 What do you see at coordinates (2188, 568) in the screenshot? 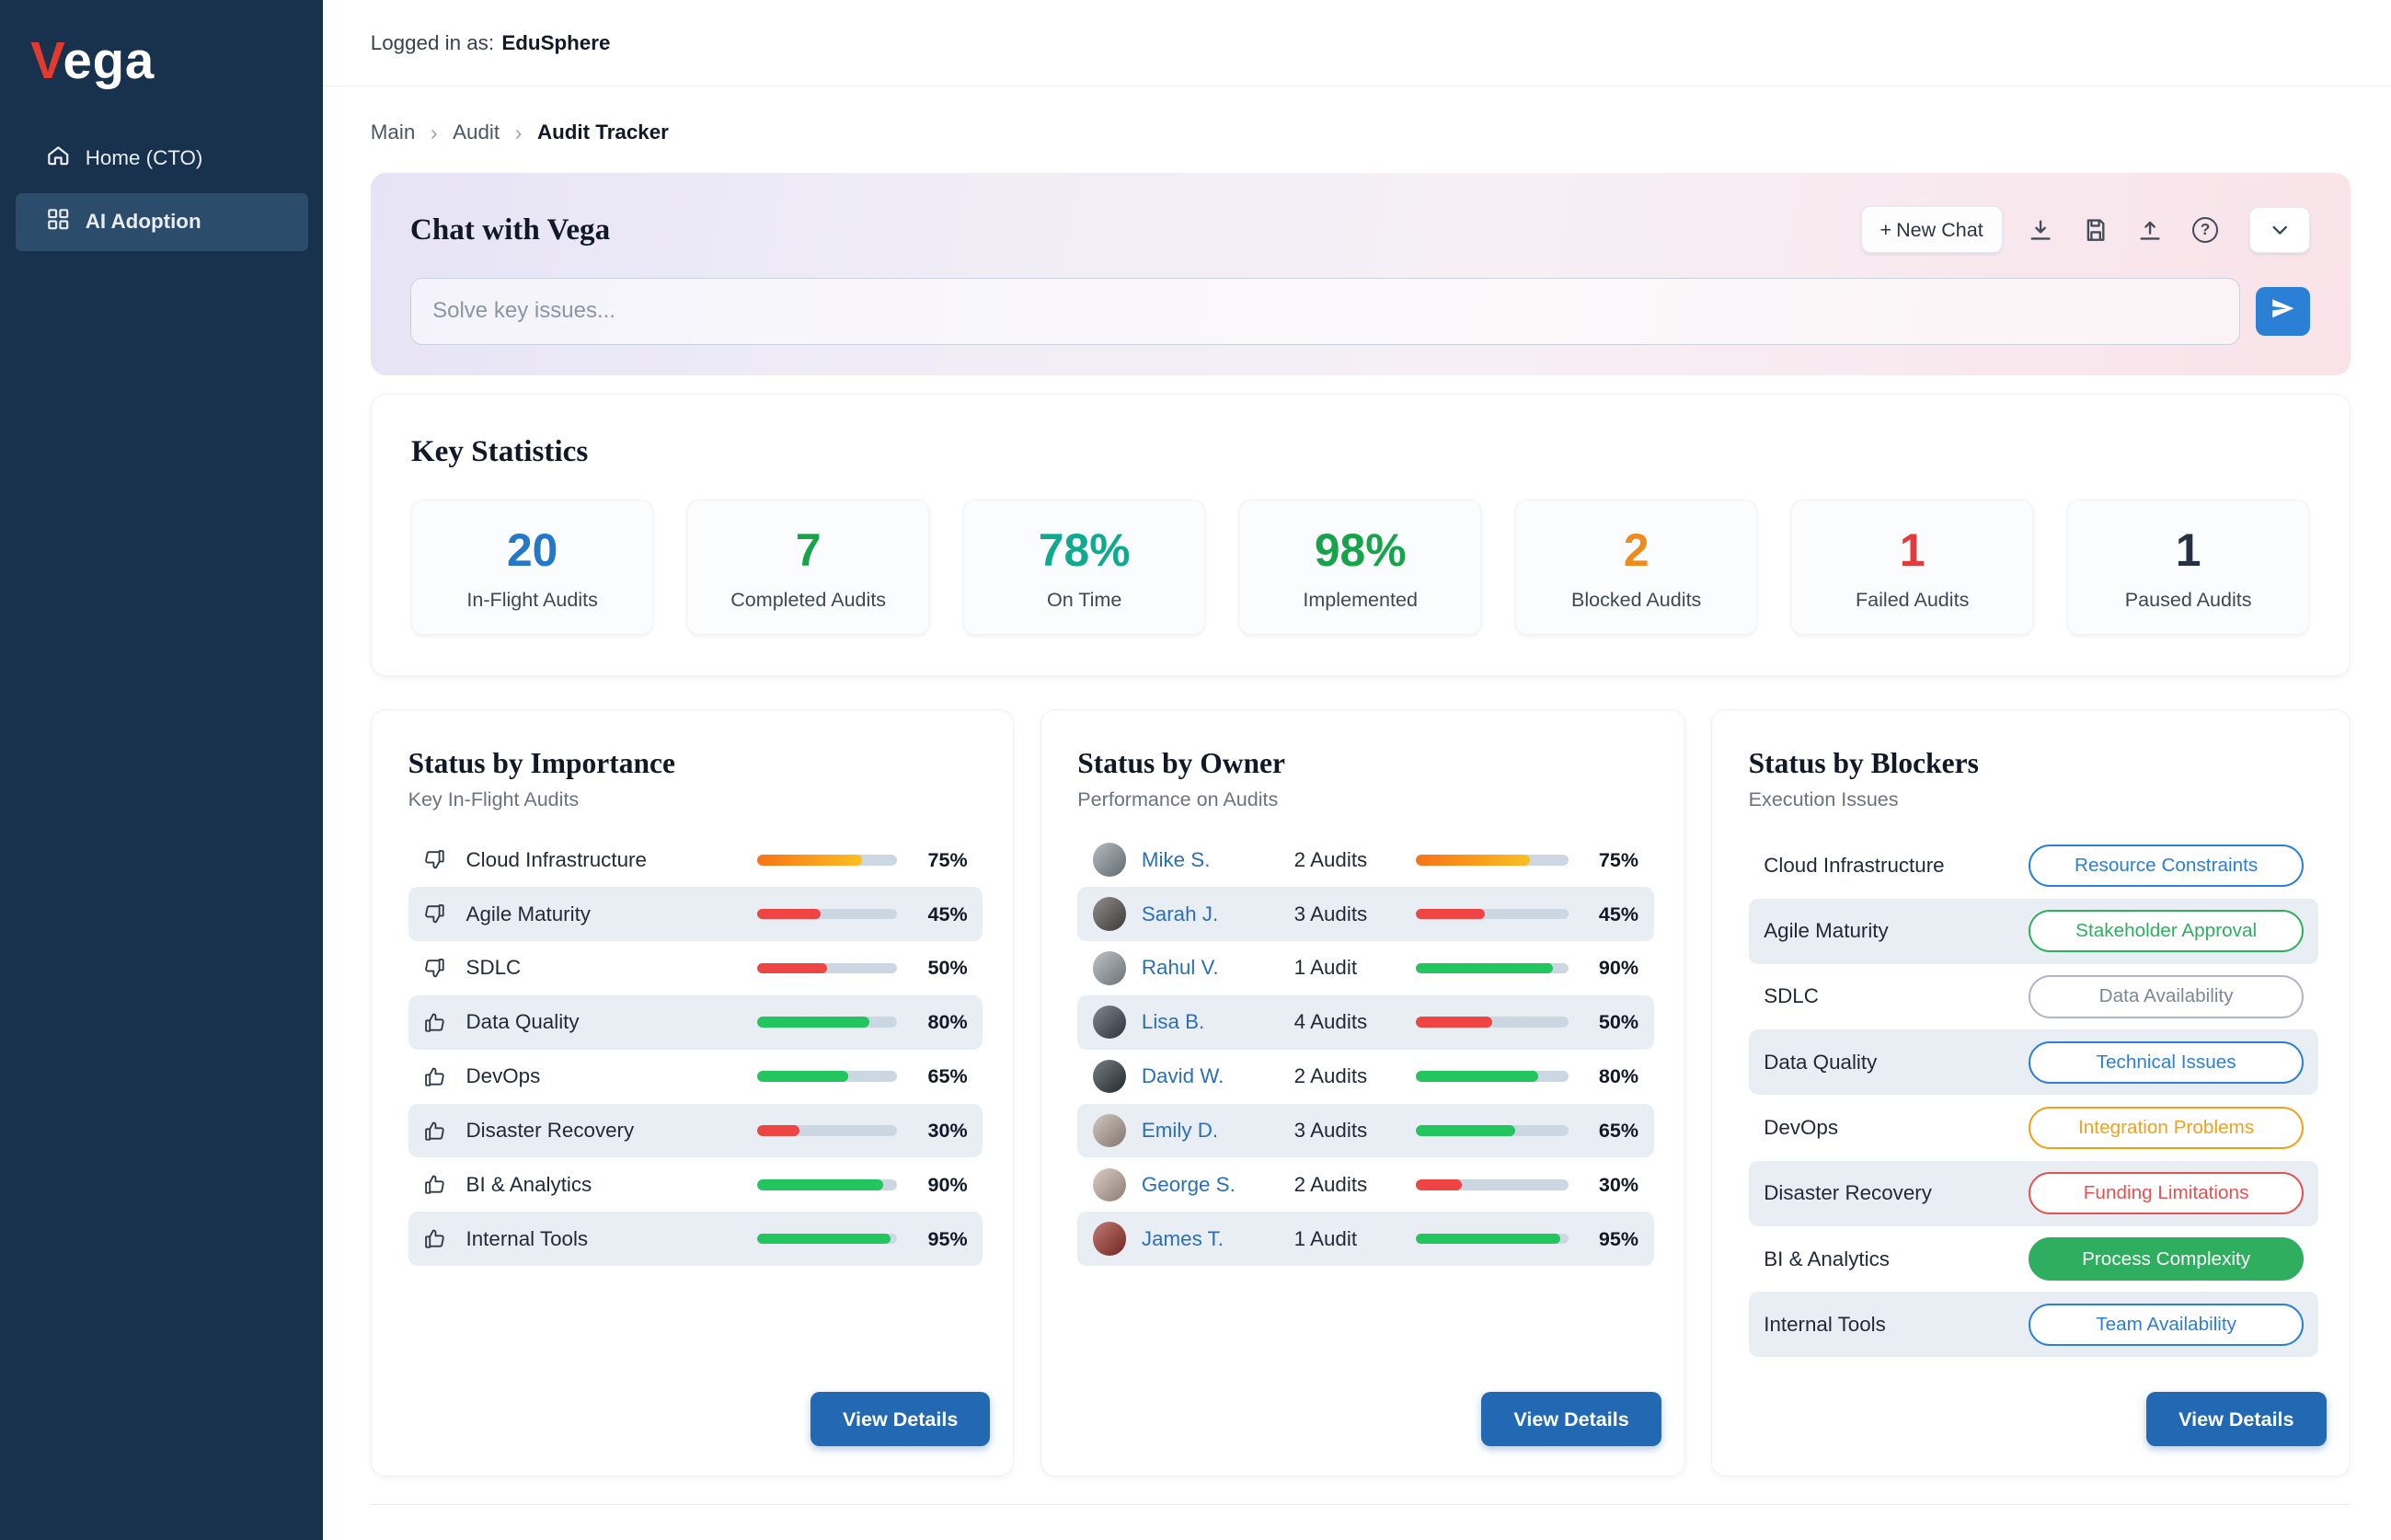
I see `stat-paused: 1 Paused Audits` at bounding box center [2188, 568].